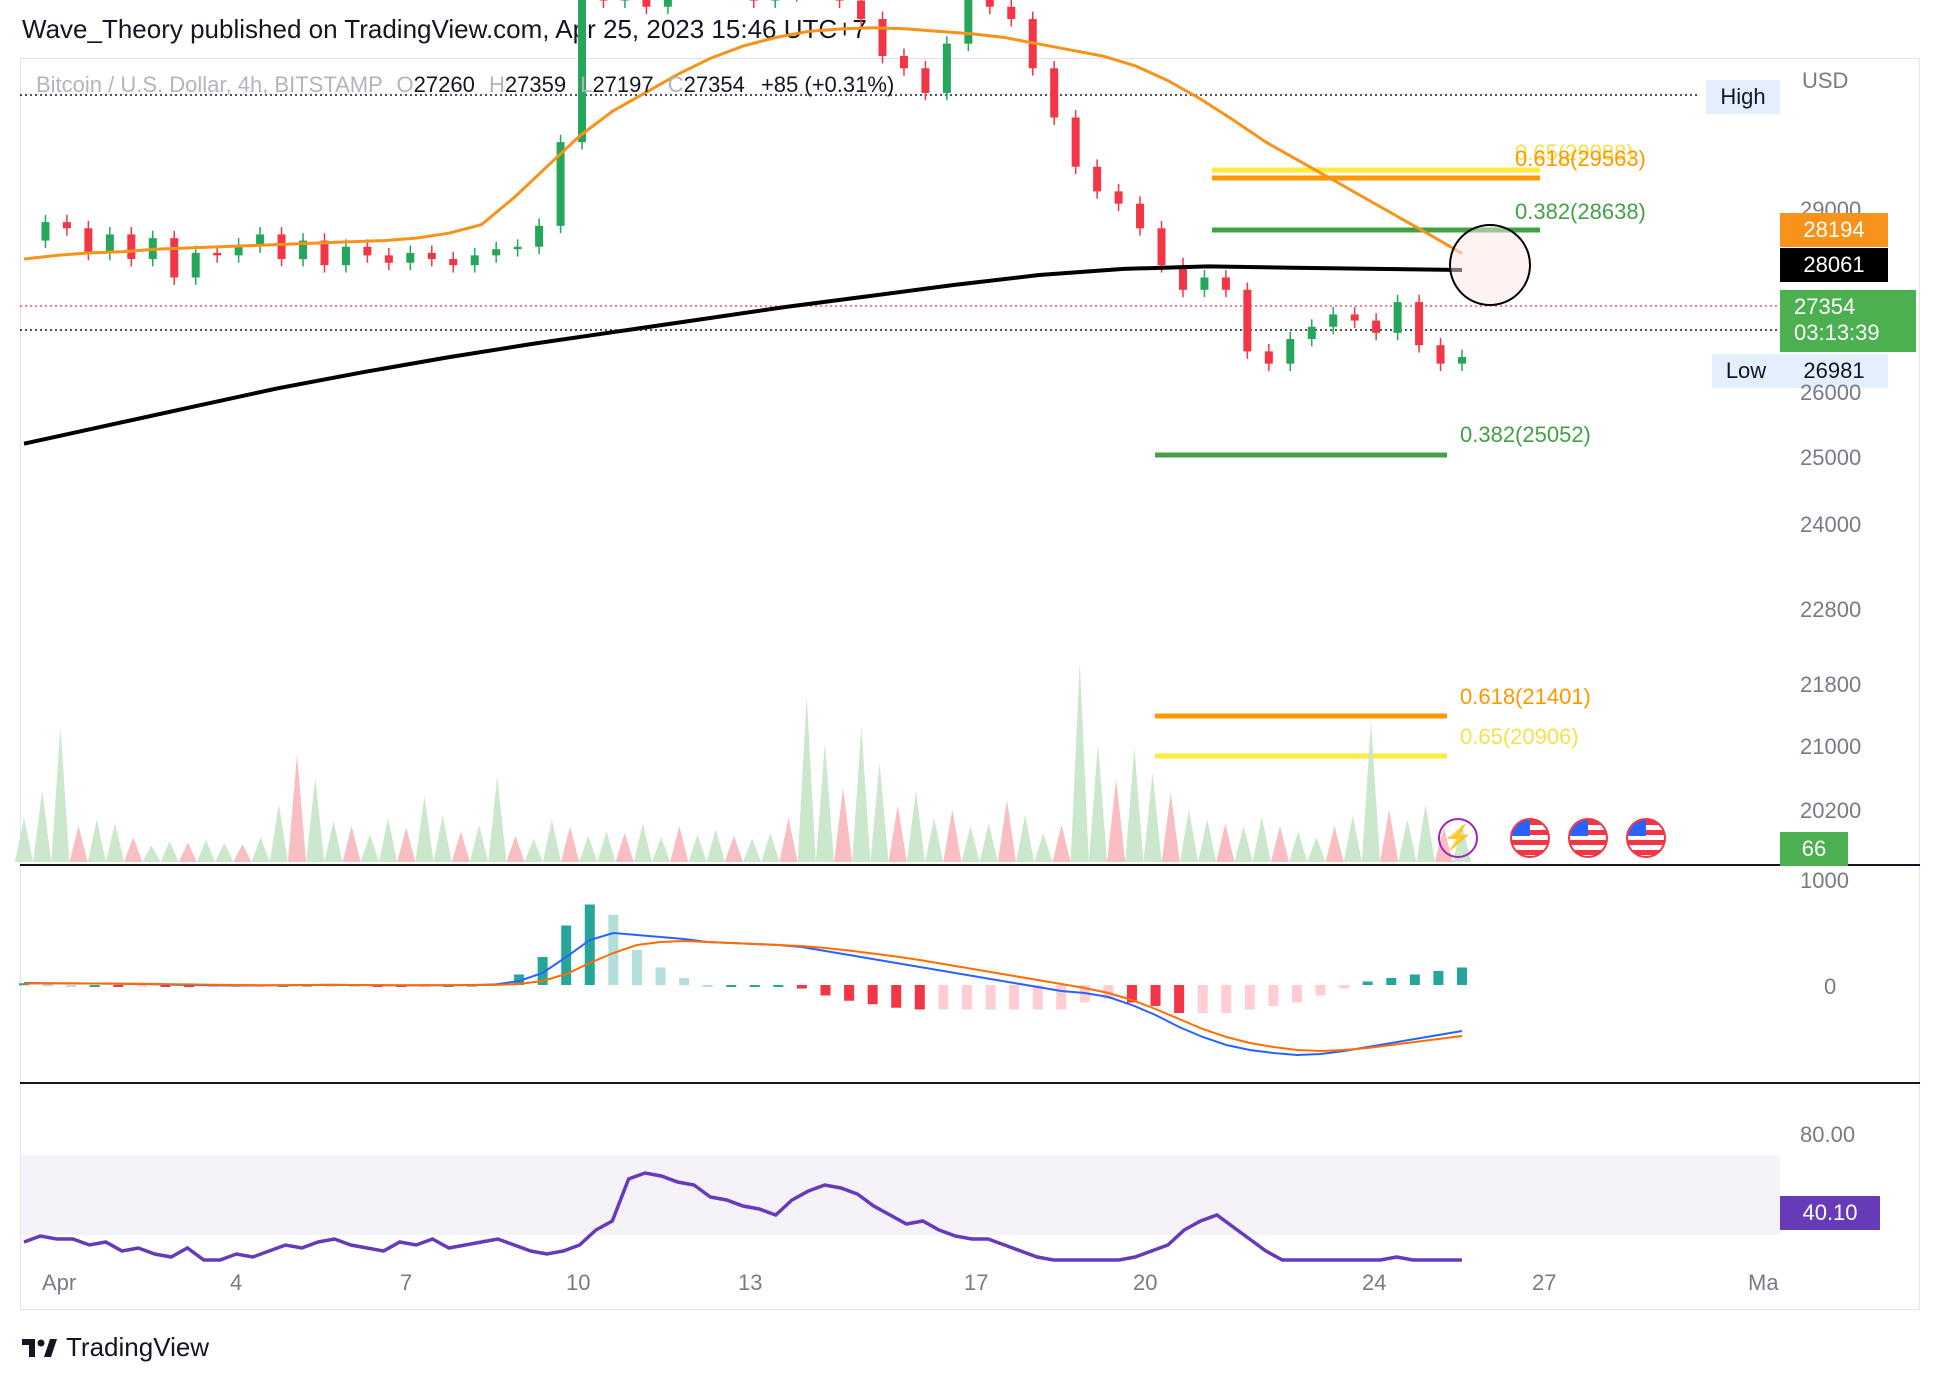 The height and width of the screenshot is (1378, 1940). Describe the element at coordinates (236, 1282) in the screenshot. I see `x-tick-4: 4` at that location.